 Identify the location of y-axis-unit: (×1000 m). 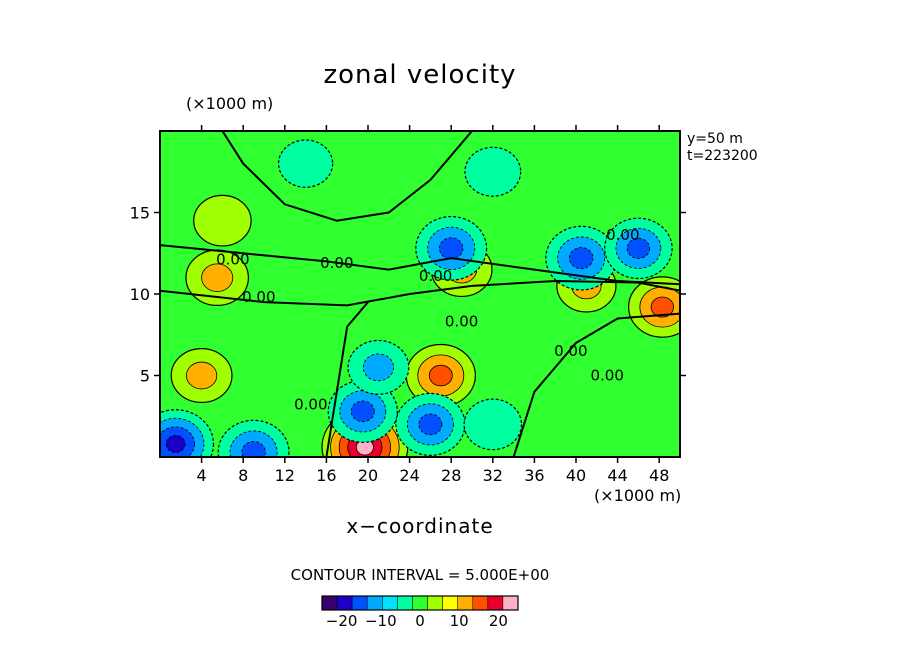
(230, 103).